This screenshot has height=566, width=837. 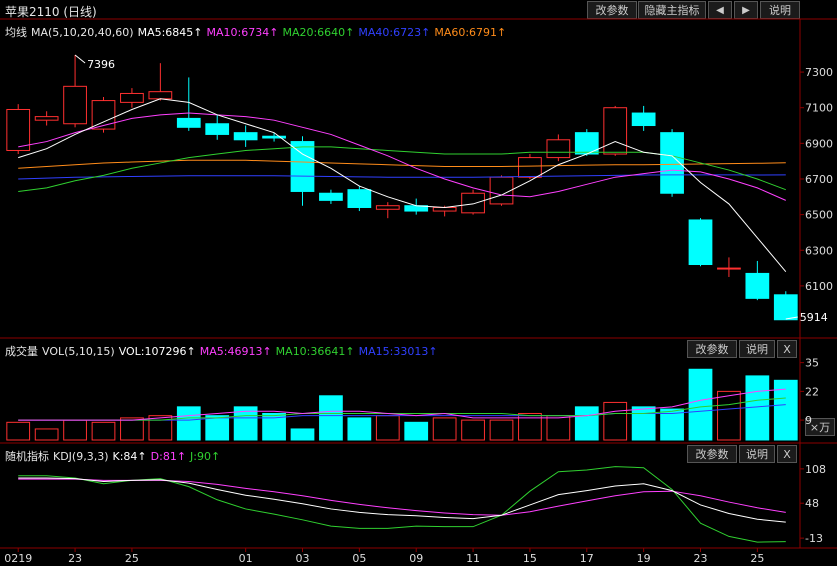 What do you see at coordinates (402, 497) in the screenshot?
I see `kdj-d-line` at bounding box center [402, 497].